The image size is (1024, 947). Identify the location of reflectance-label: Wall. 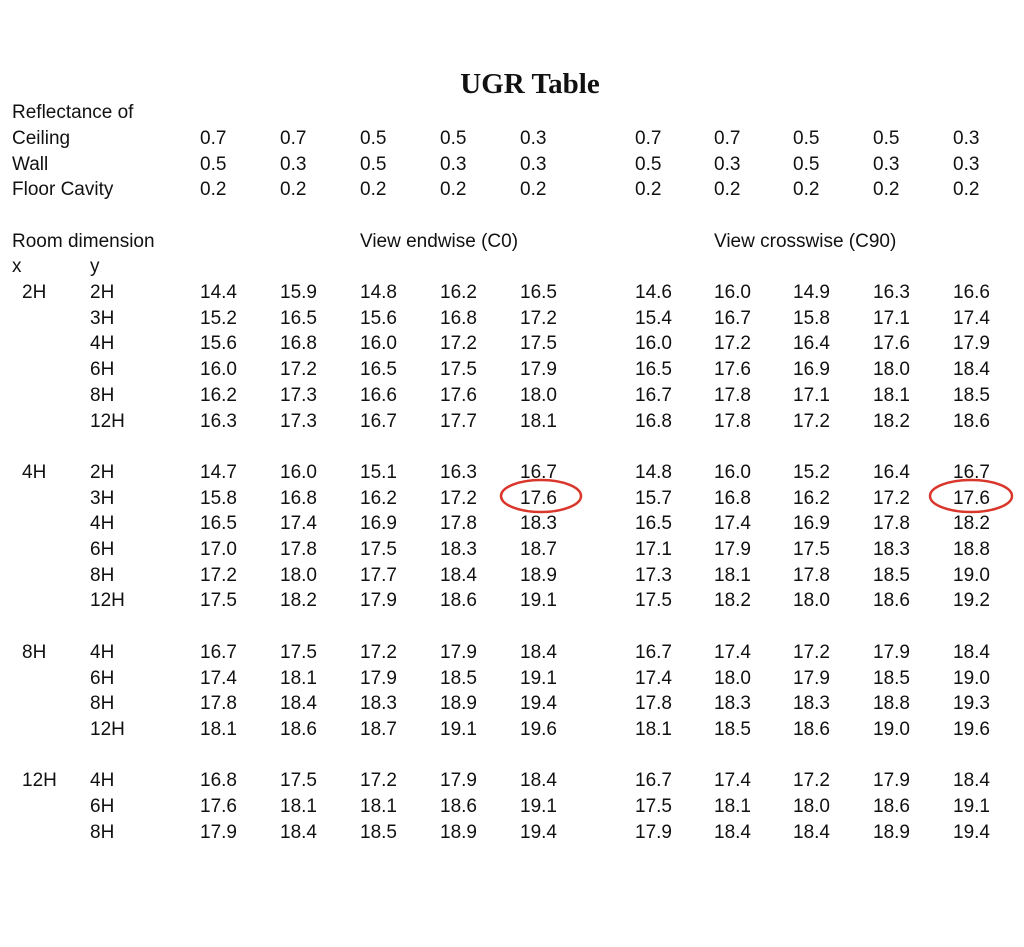
(30, 164).